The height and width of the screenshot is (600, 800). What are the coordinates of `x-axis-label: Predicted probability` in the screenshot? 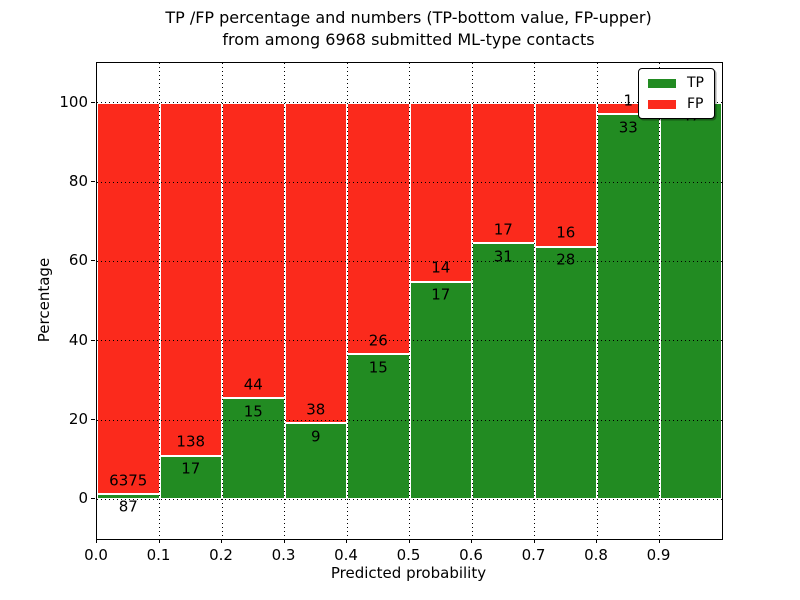 It's located at (408, 573).